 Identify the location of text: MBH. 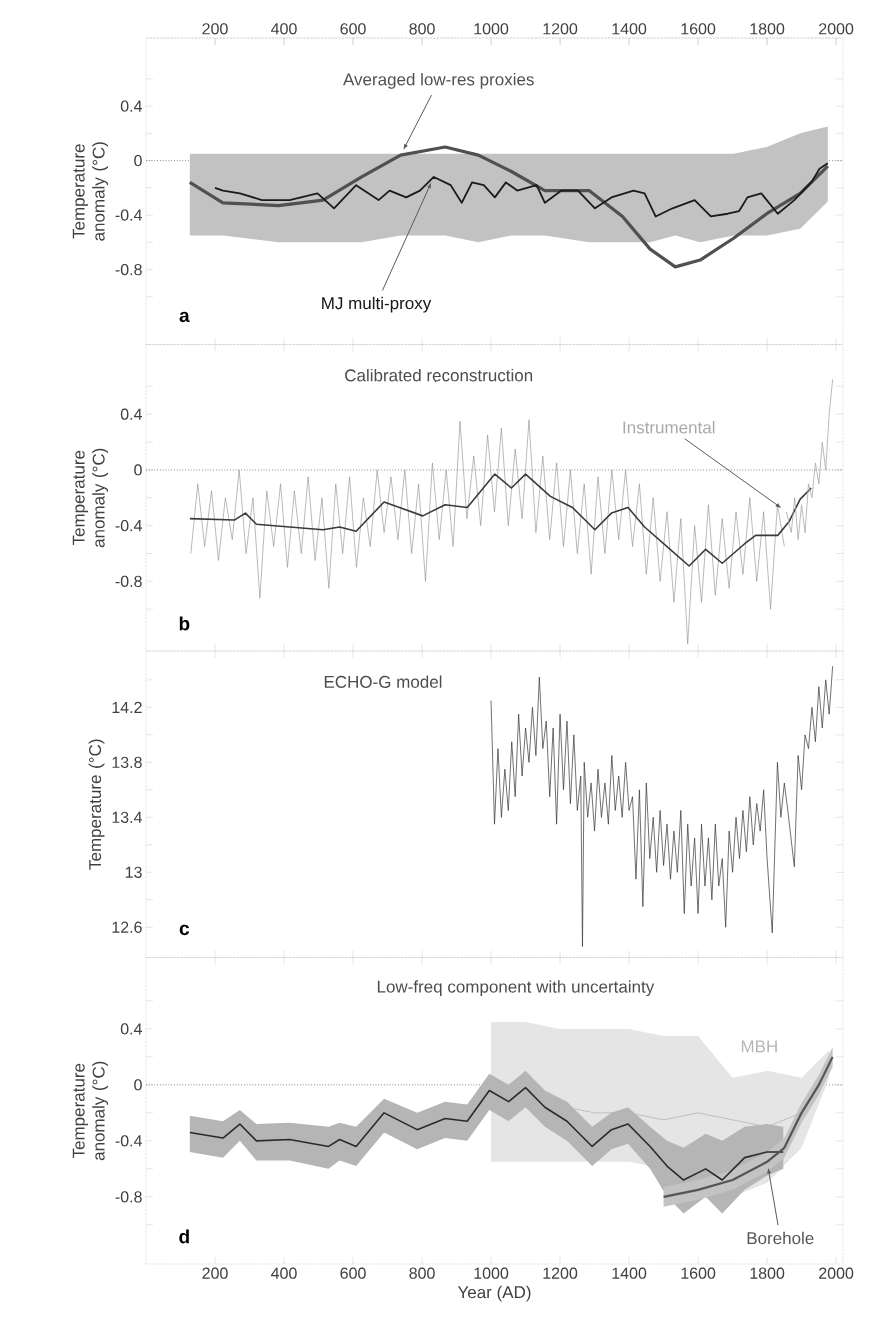
(759, 1046).